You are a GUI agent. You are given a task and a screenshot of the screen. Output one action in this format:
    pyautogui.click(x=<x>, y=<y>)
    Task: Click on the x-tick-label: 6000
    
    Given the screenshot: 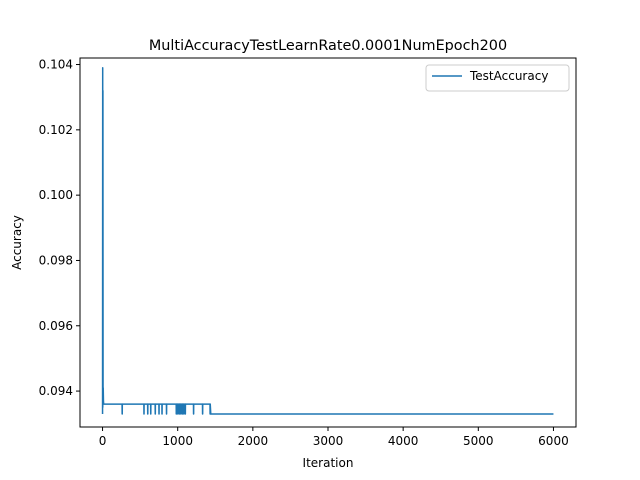 What is the action you would take?
    pyautogui.click(x=553, y=441)
    